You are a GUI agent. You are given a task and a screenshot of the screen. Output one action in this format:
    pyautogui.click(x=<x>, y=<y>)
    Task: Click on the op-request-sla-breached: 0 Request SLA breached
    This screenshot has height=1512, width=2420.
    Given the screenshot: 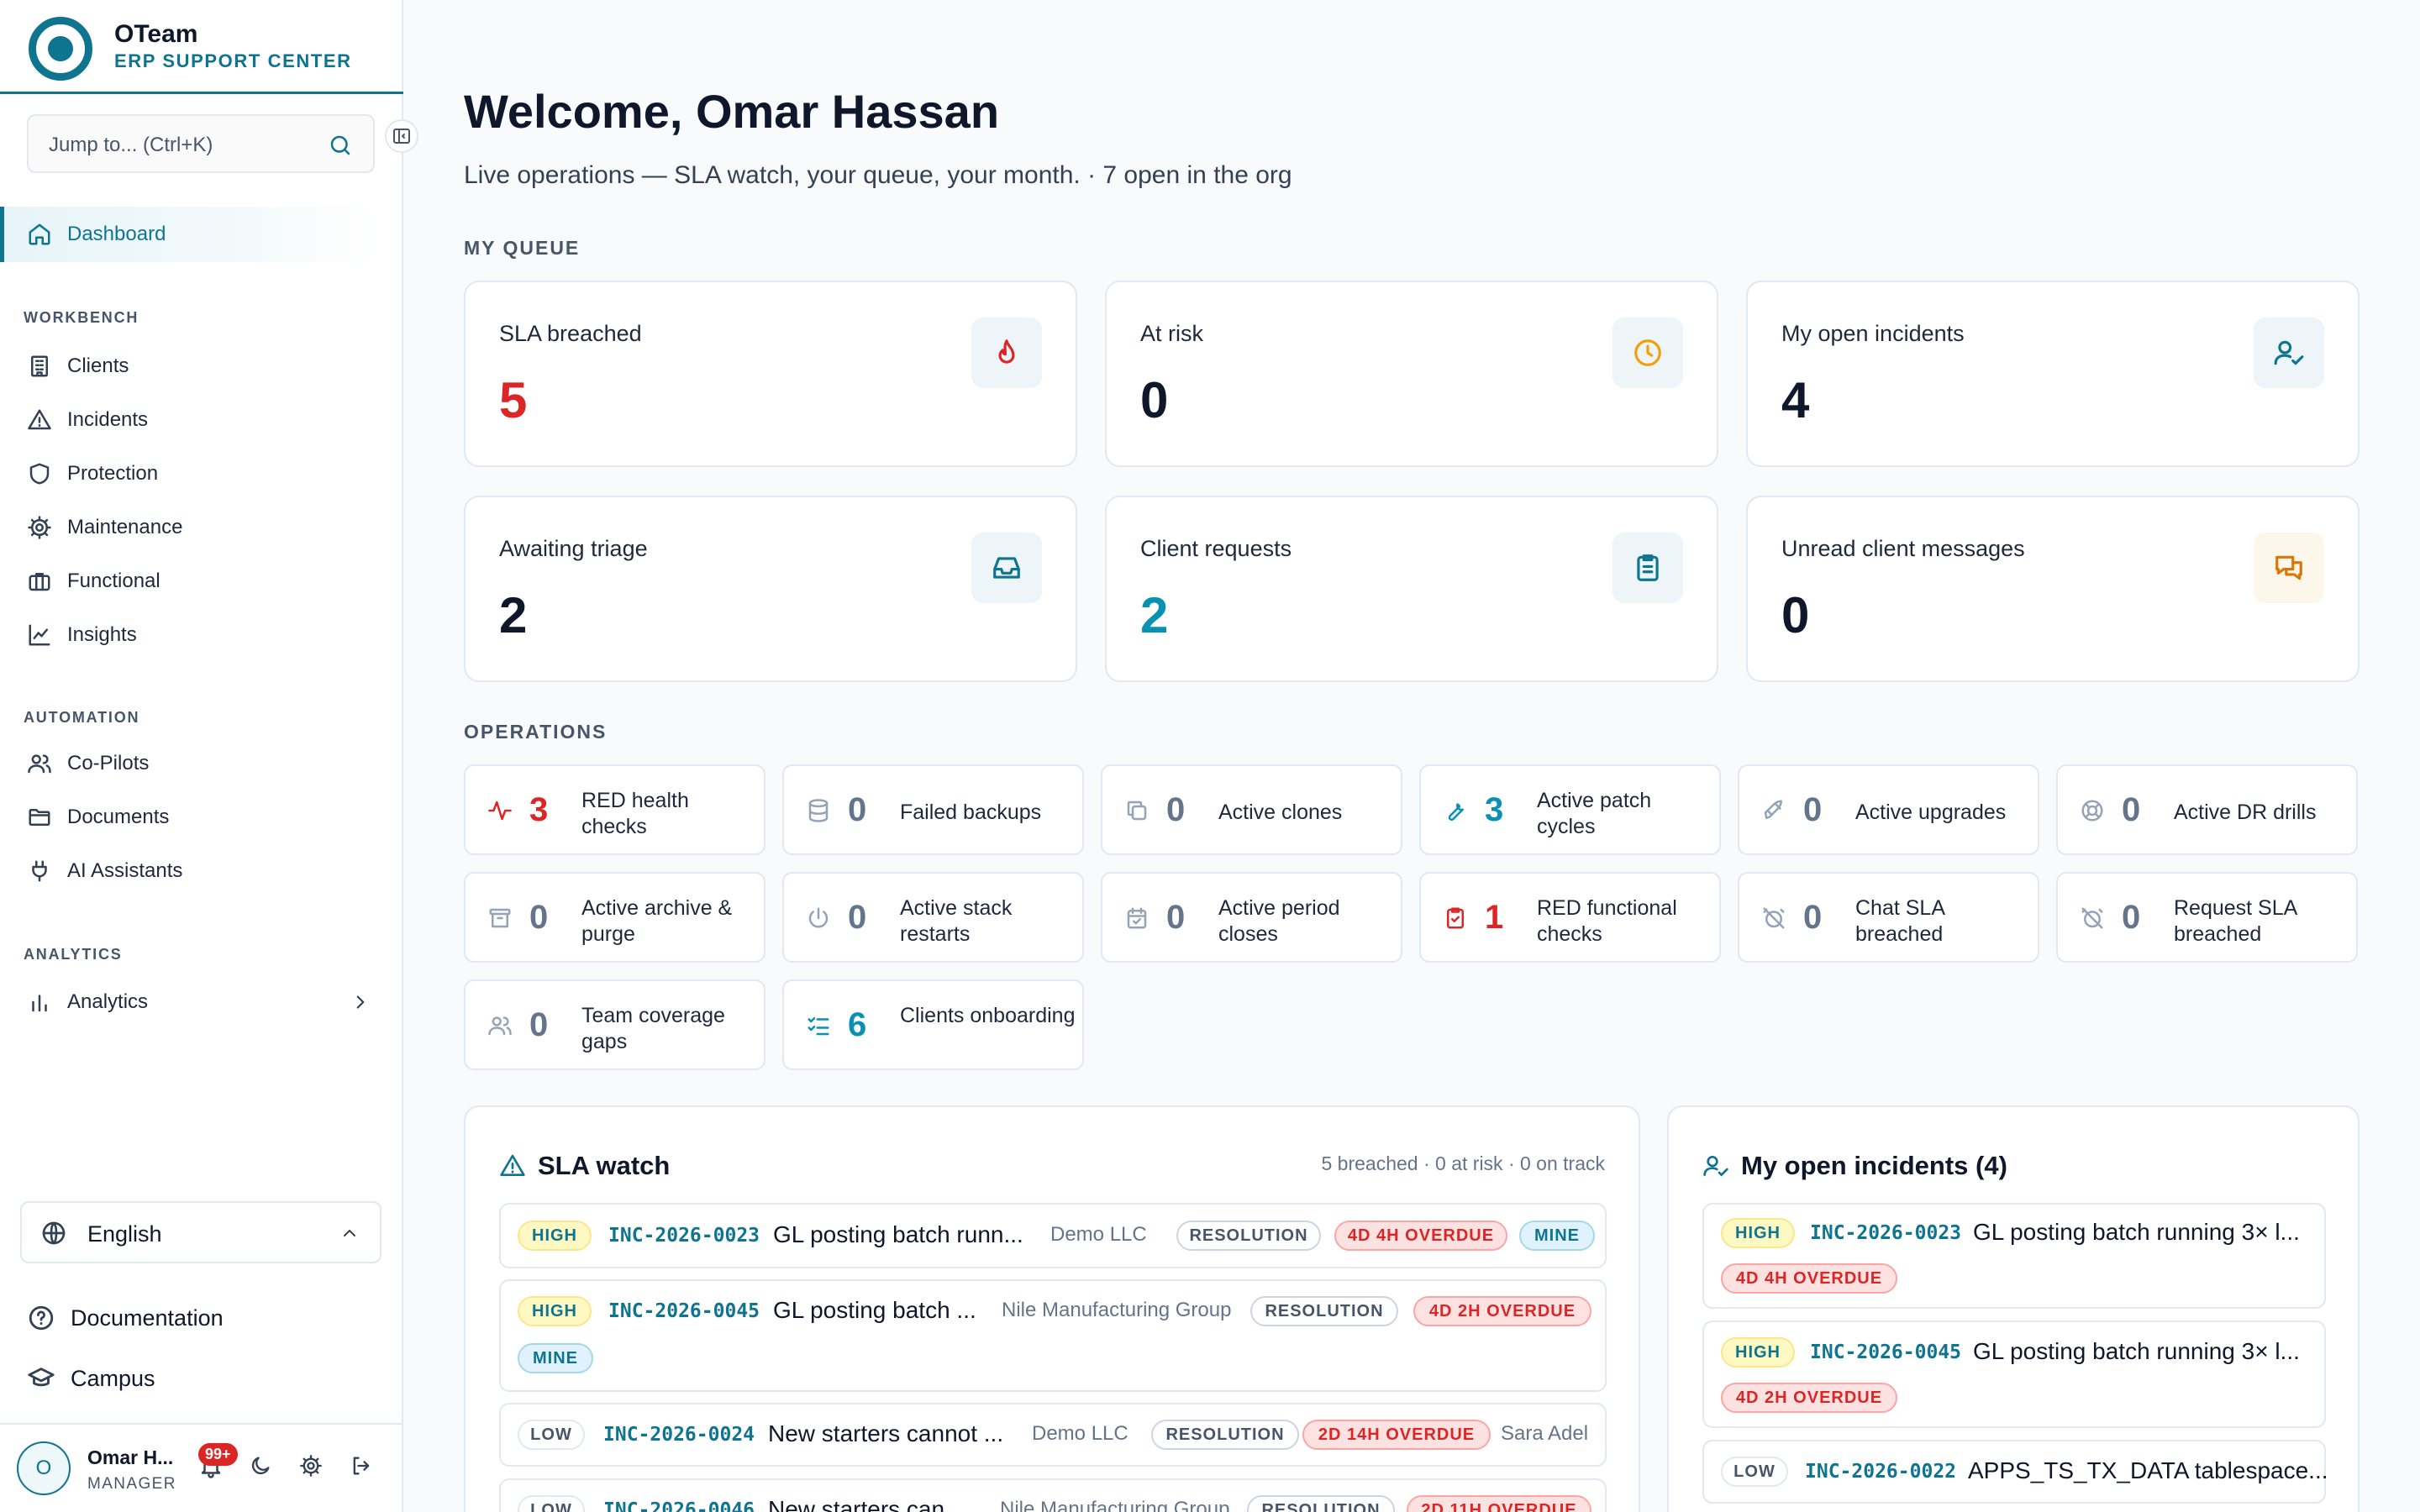 What is the action you would take?
    pyautogui.click(x=2207, y=917)
    